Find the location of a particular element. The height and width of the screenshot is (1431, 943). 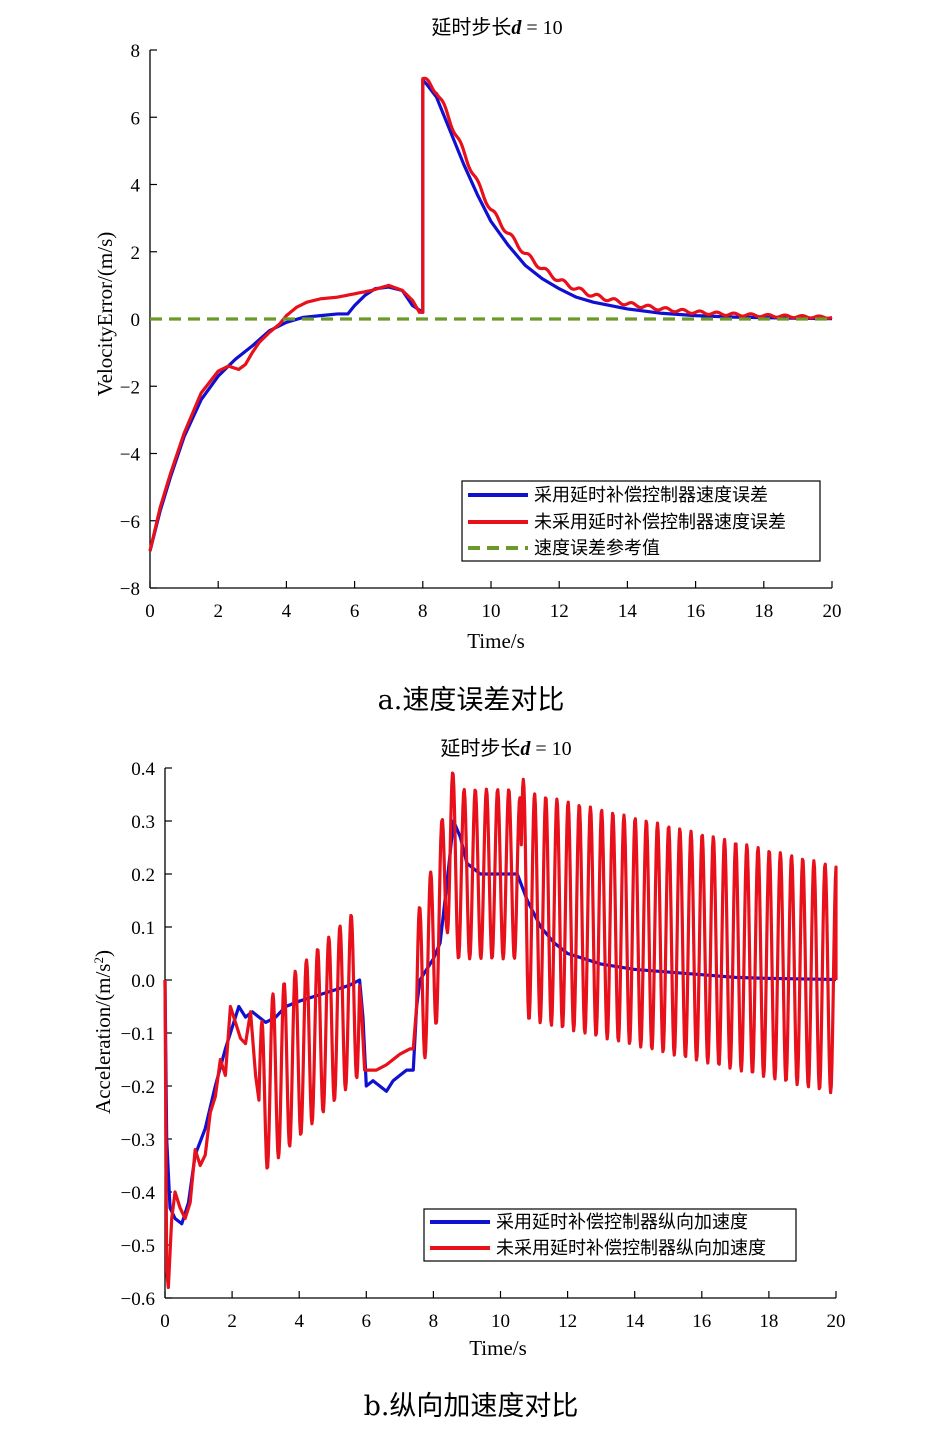

legend-a-label-0: 采用延时补偿控制器速度误差 is located at coordinates (651, 495).